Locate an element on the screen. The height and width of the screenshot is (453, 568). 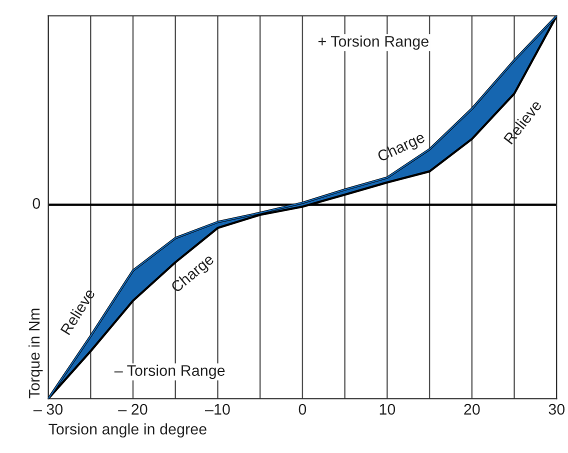
x-tick-label: – 20 is located at coordinates (133, 409).